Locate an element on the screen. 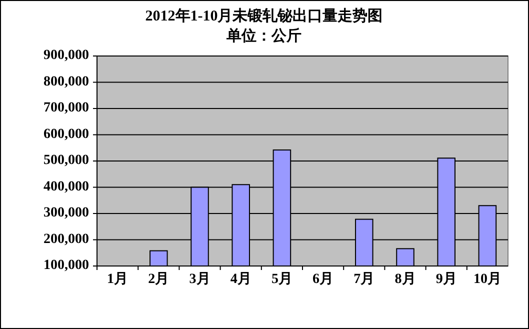  y-tick-label: 400,000 is located at coordinates (66, 186).